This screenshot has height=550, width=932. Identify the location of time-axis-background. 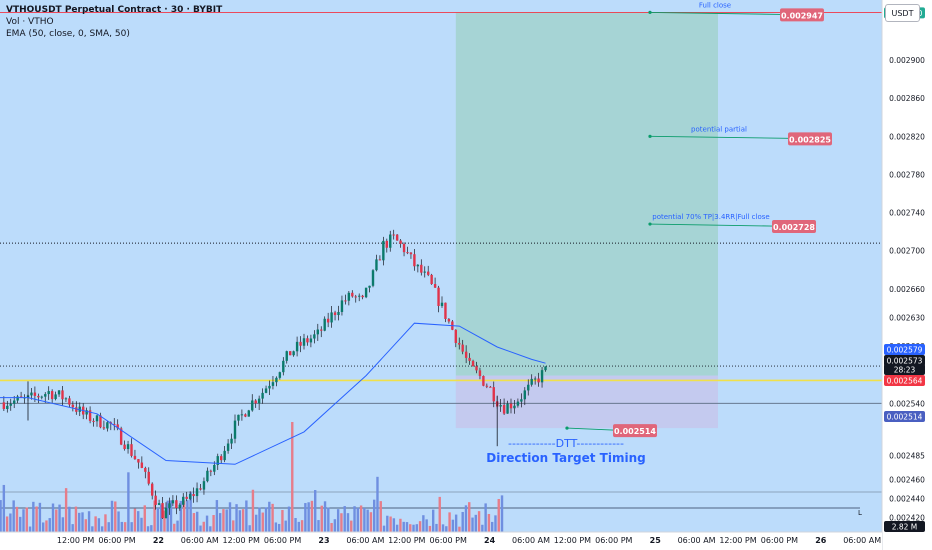
(441, 541).